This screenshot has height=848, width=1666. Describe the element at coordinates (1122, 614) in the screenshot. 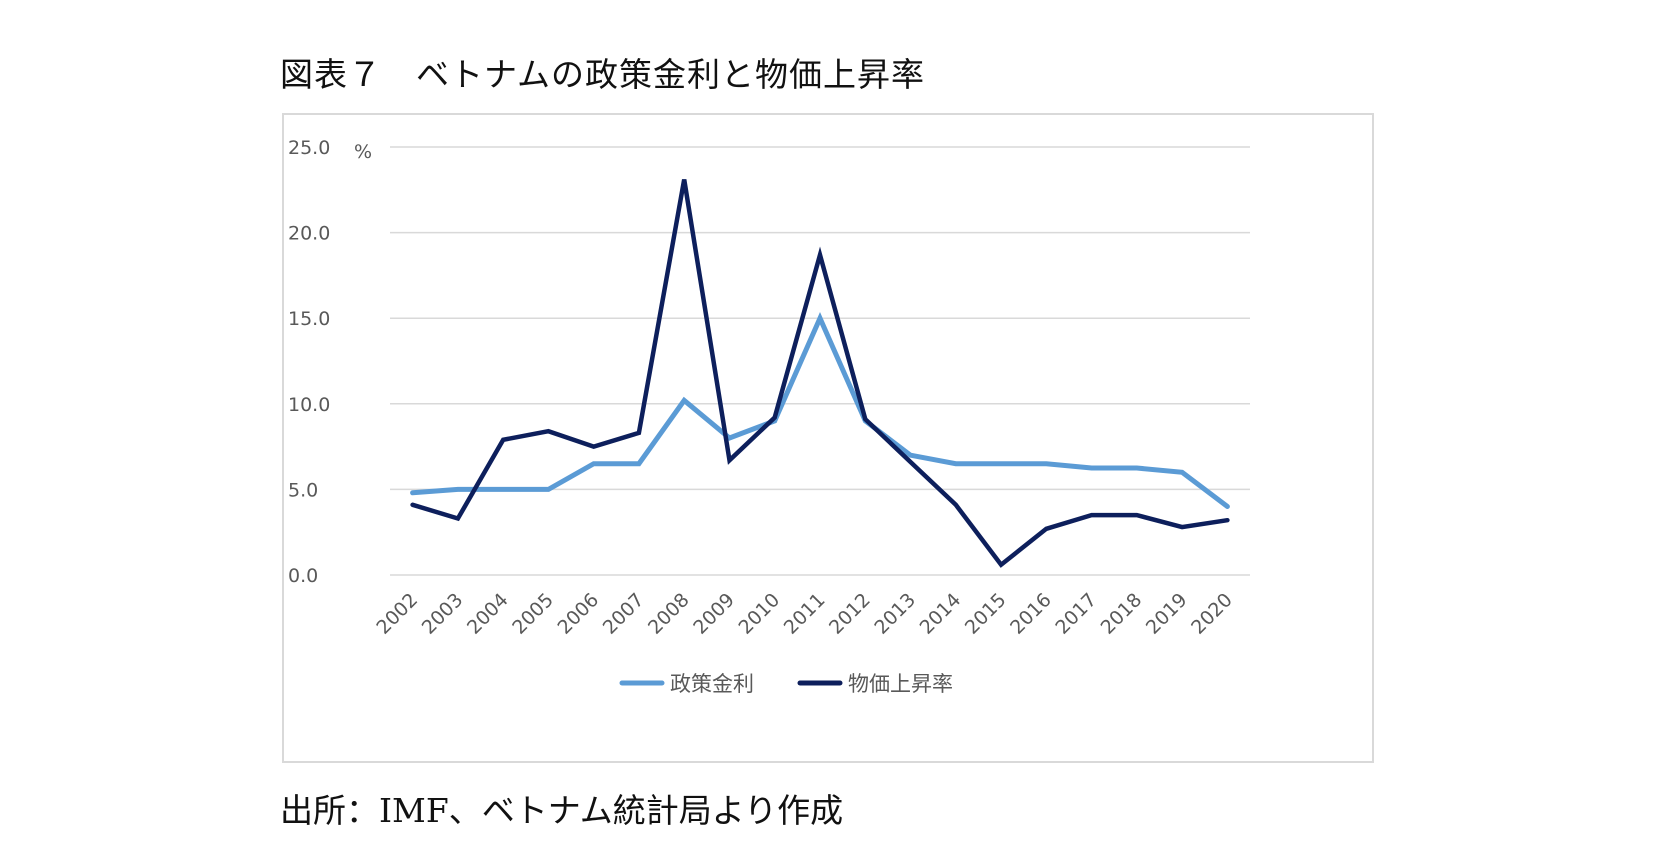

I see `x-tick-label: 2018` at that location.